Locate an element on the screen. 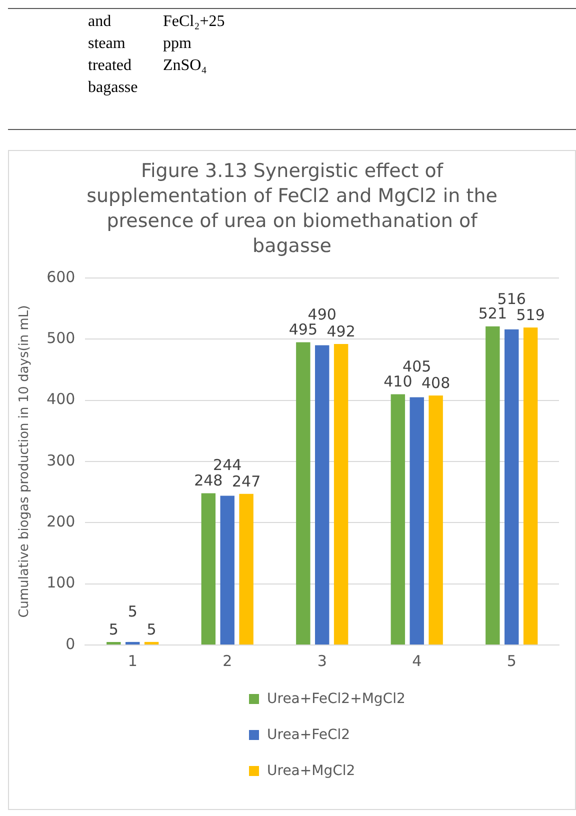 Image resolution: width=576 pixels, height=816 pixels. y-tick-label: 0 is located at coordinates (71, 643).